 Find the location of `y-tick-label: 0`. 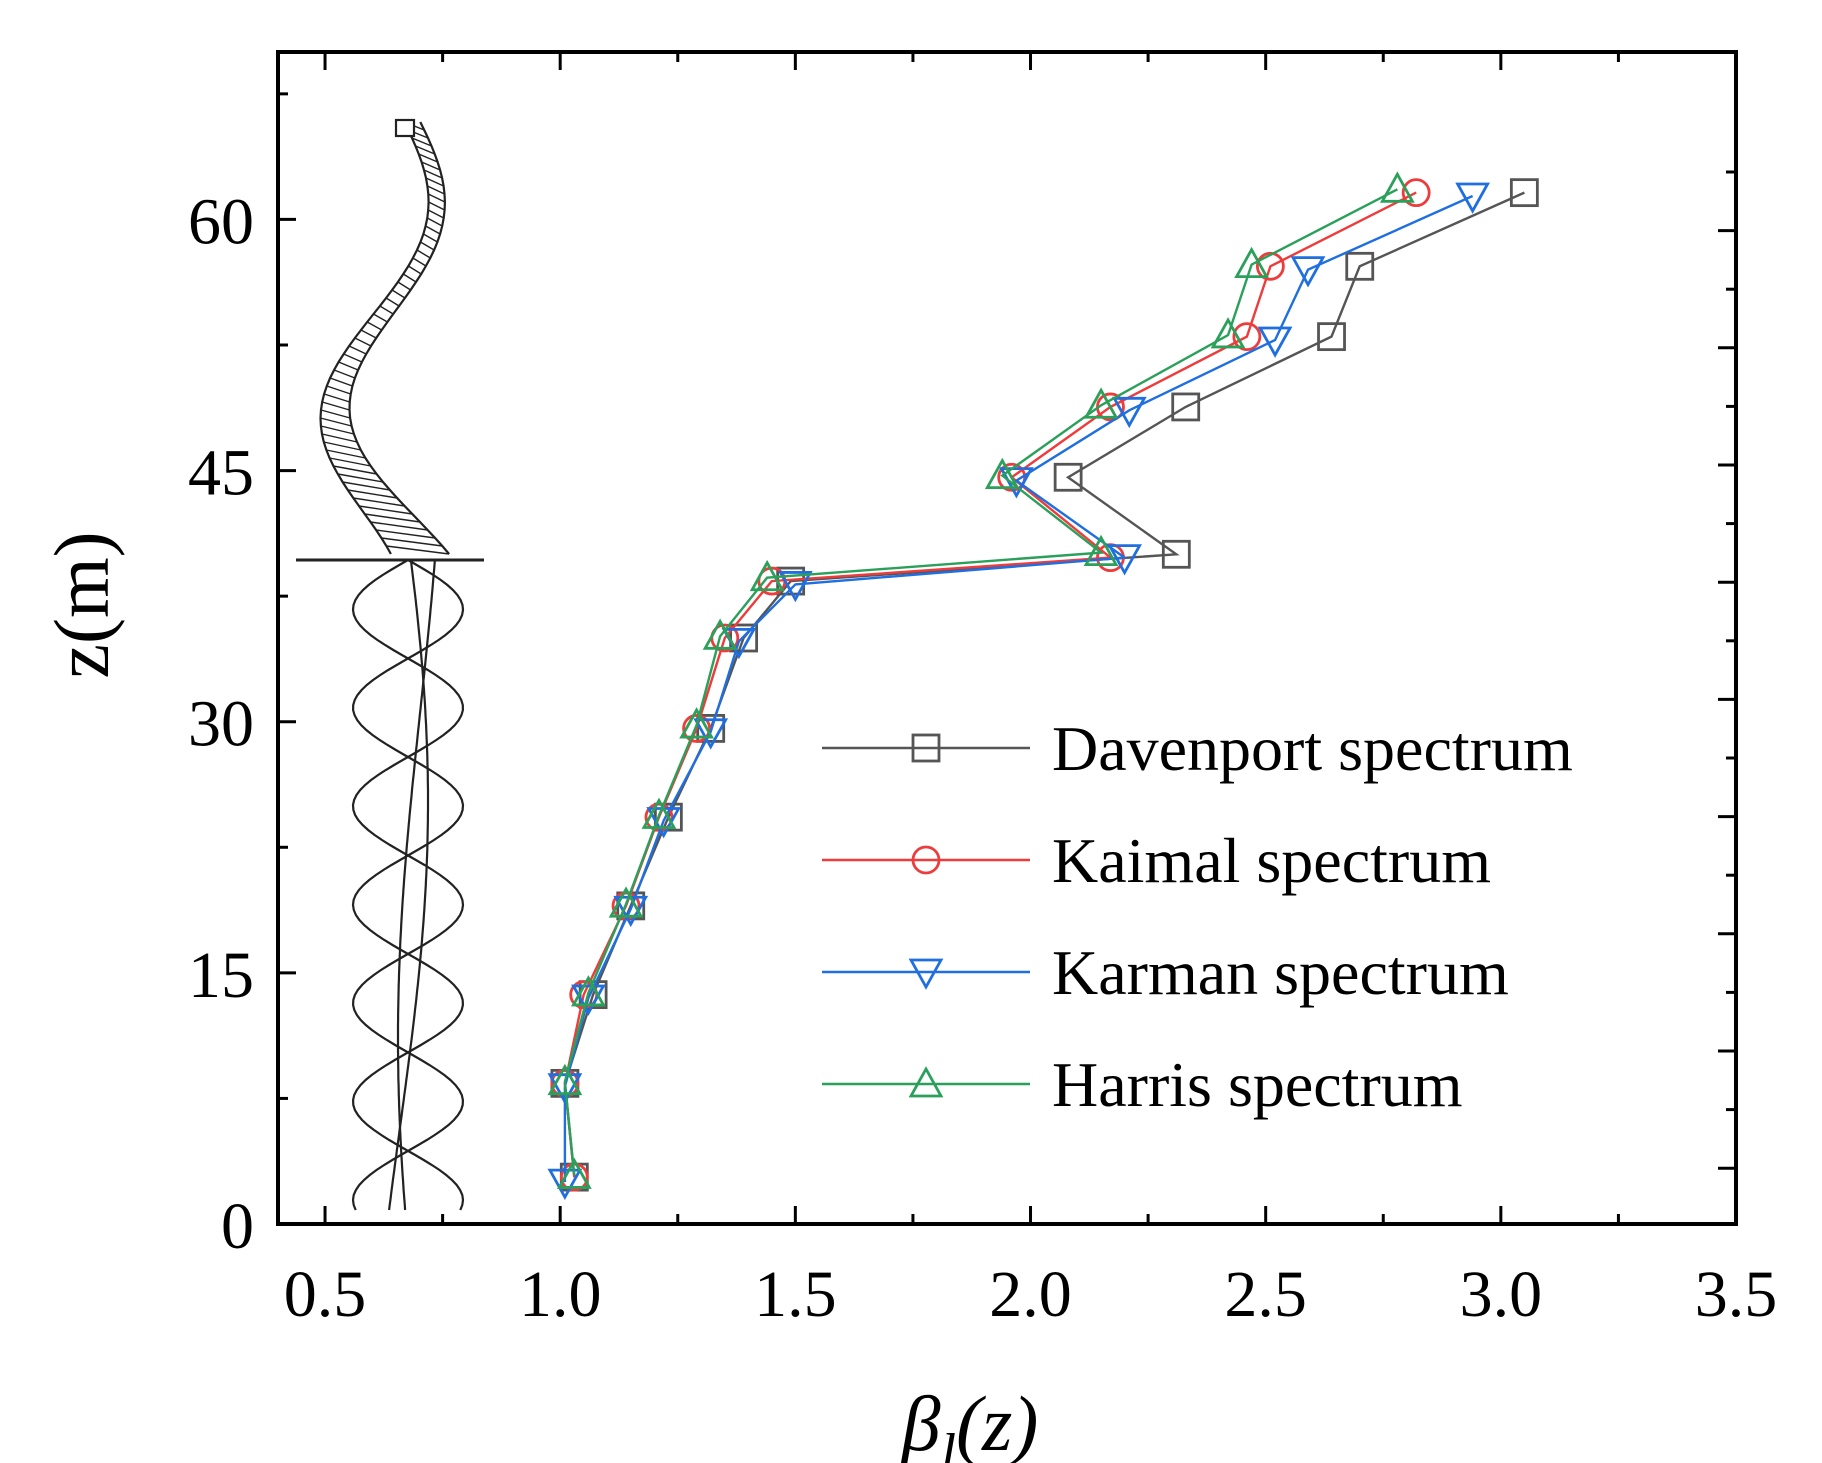

y-tick-label: 0 is located at coordinates (237, 1226).